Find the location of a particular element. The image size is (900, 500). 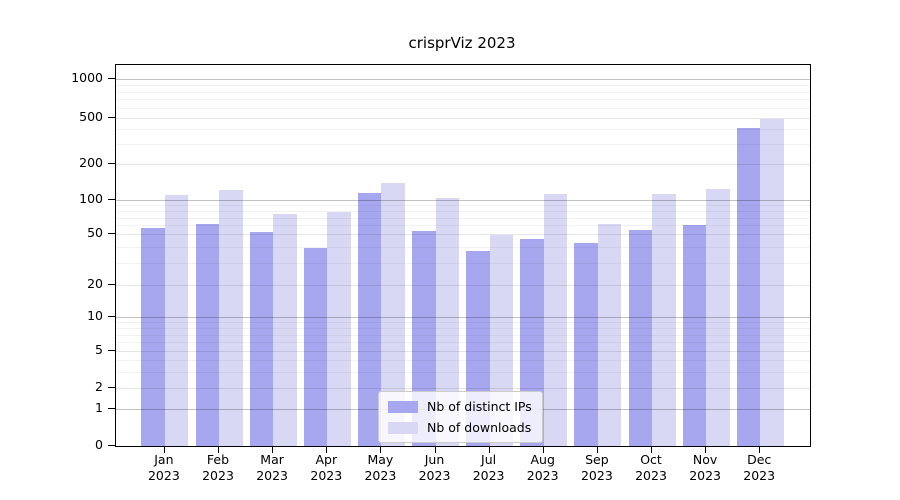

y-tick-label: 5 is located at coordinates (99, 349).